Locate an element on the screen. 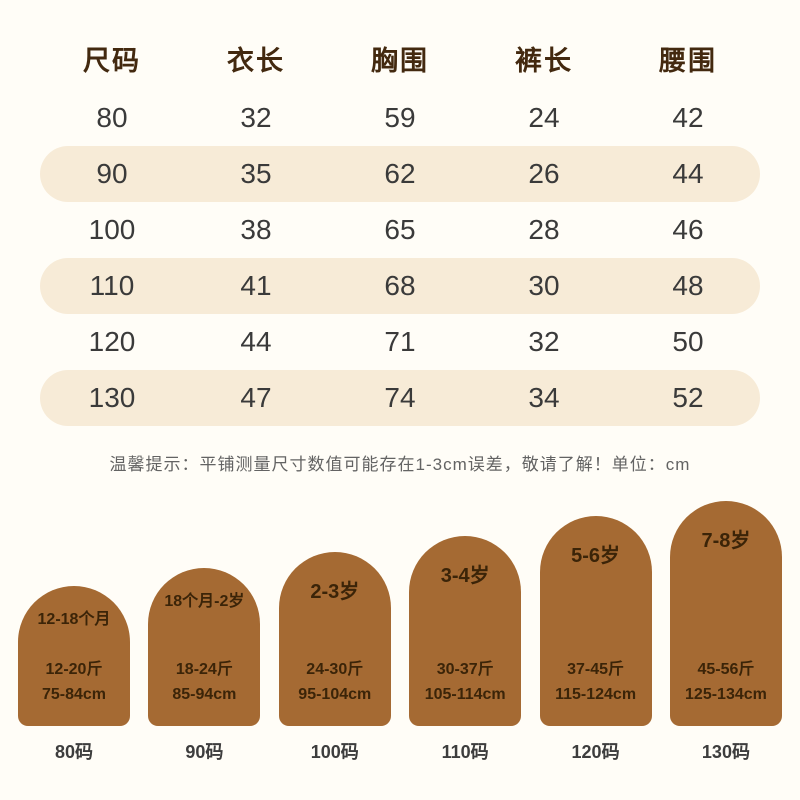 The image size is (800, 800). table-cell: 74 is located at coordinates (400, 397).